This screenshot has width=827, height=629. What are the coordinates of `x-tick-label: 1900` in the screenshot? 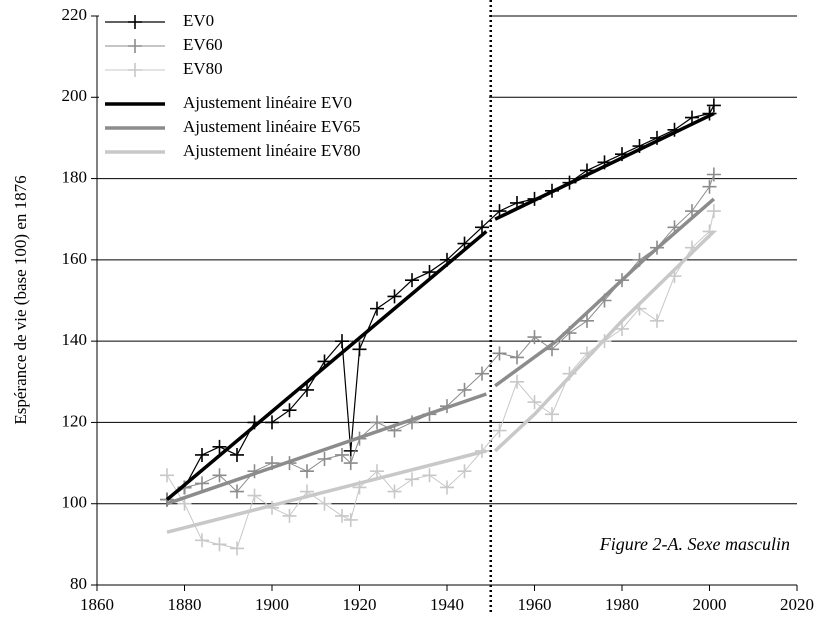 It's located at (272, 604).